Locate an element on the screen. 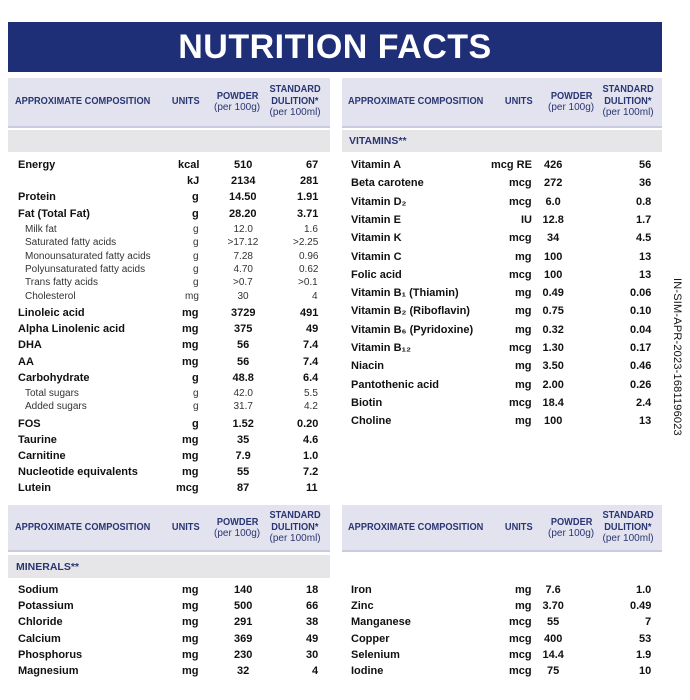 The image size is (690, 700). row-name: AA is located at coordinates (26, 361).